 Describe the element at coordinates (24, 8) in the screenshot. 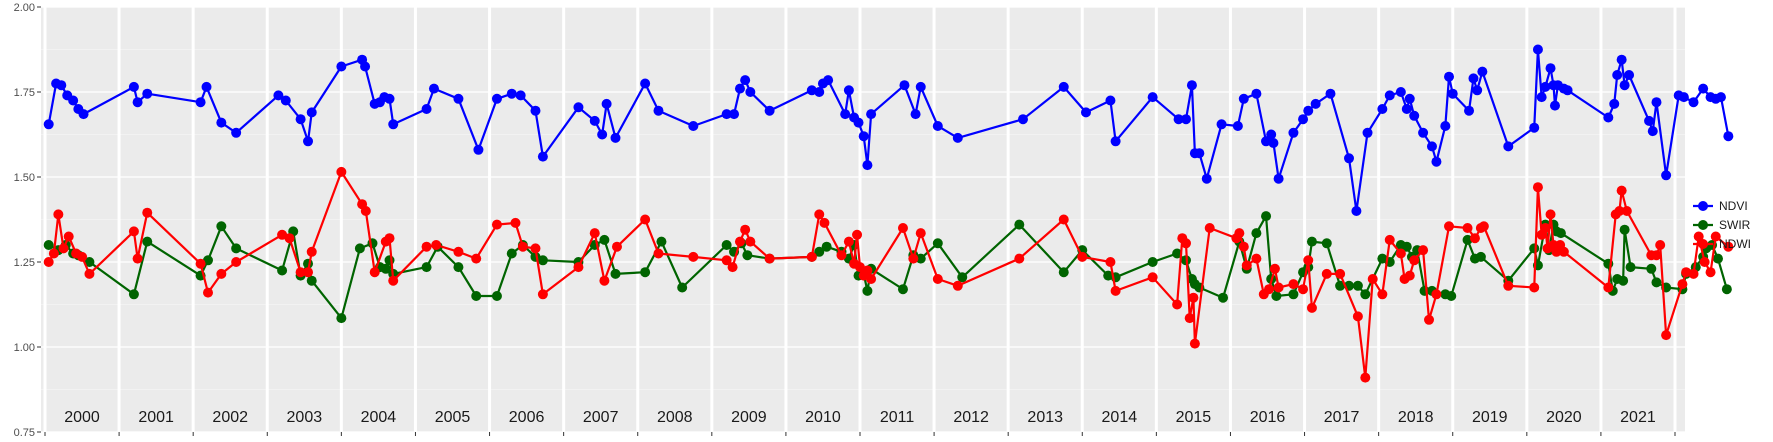

I see `y-tick-label: 2.00` at that location.